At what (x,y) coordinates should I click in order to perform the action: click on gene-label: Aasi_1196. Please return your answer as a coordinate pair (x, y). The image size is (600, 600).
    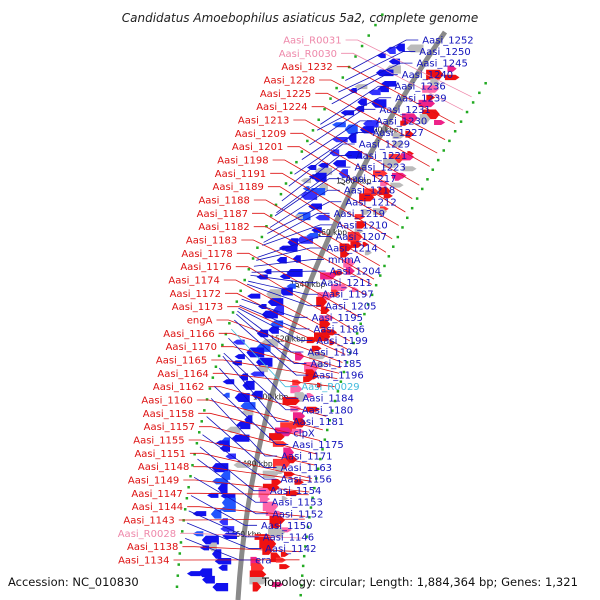
    Looking at the image, I should click on (337, 376).